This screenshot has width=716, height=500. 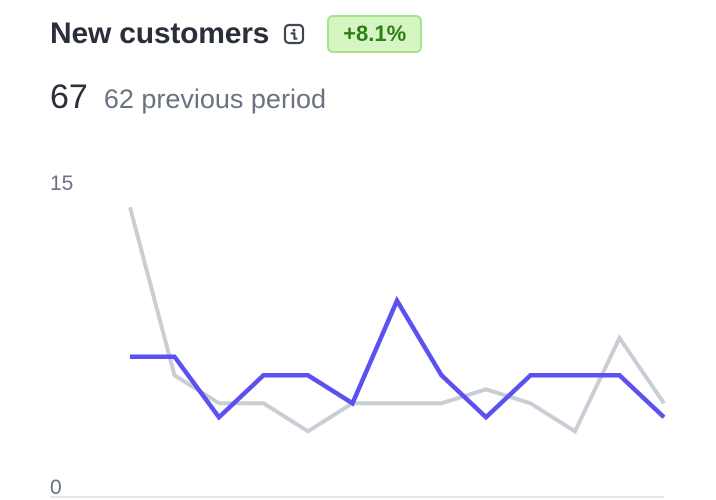 I want to click on change-badge: +8.1%, so click(x=375, y=34).